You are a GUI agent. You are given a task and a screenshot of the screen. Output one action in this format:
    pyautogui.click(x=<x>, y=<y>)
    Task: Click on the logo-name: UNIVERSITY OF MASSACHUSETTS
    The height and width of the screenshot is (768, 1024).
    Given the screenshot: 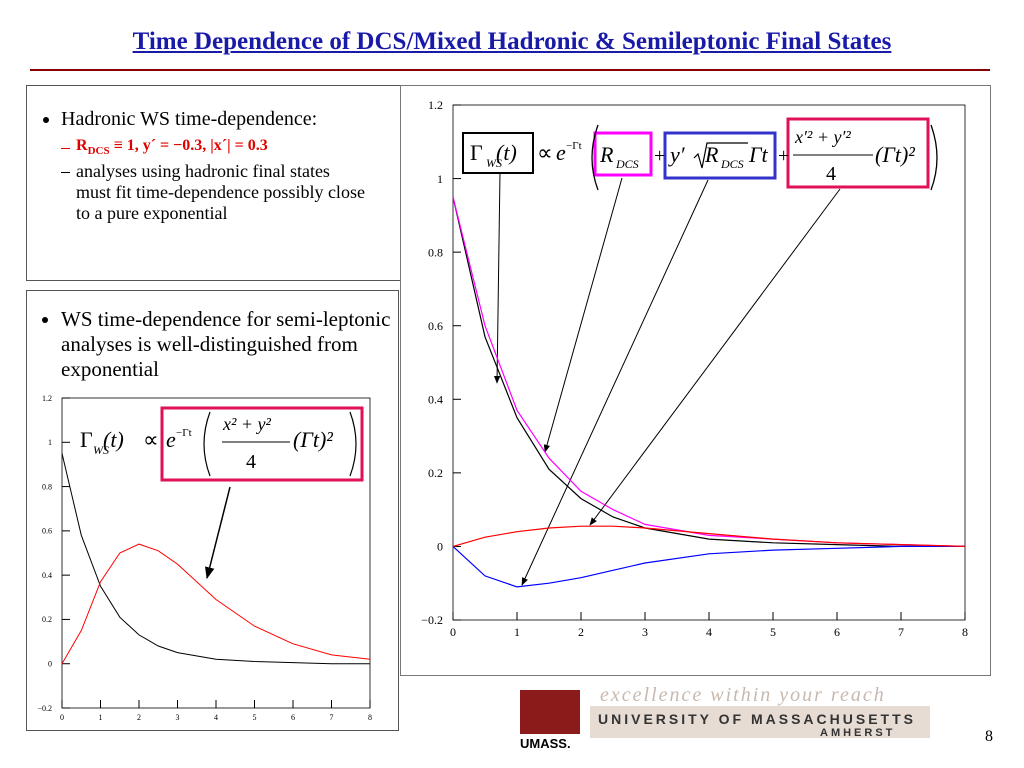 What is the action you would take?
    pyautogui.click(x=757, y=719)
    